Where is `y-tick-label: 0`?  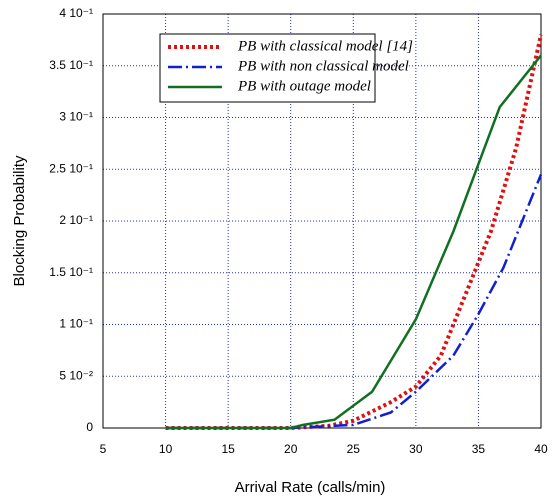
y-tick-label: 0 is located at coordinates (89, 427).